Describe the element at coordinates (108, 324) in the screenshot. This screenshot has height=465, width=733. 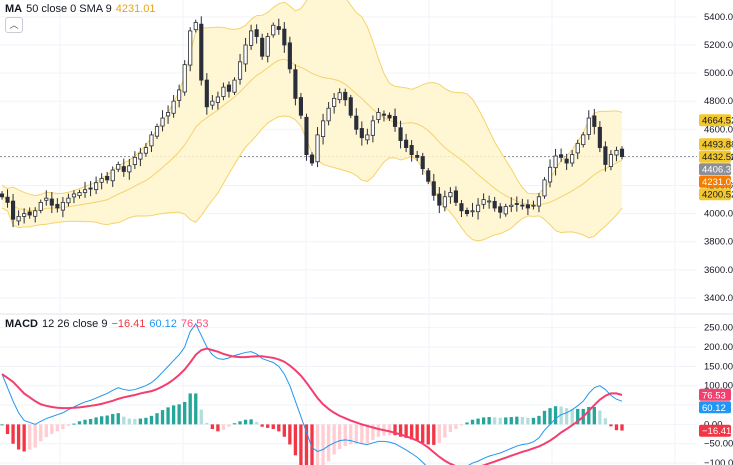
I see `macd-legend: MACD 12 26 close 9 −16.41 60.12 76.53` at that location.